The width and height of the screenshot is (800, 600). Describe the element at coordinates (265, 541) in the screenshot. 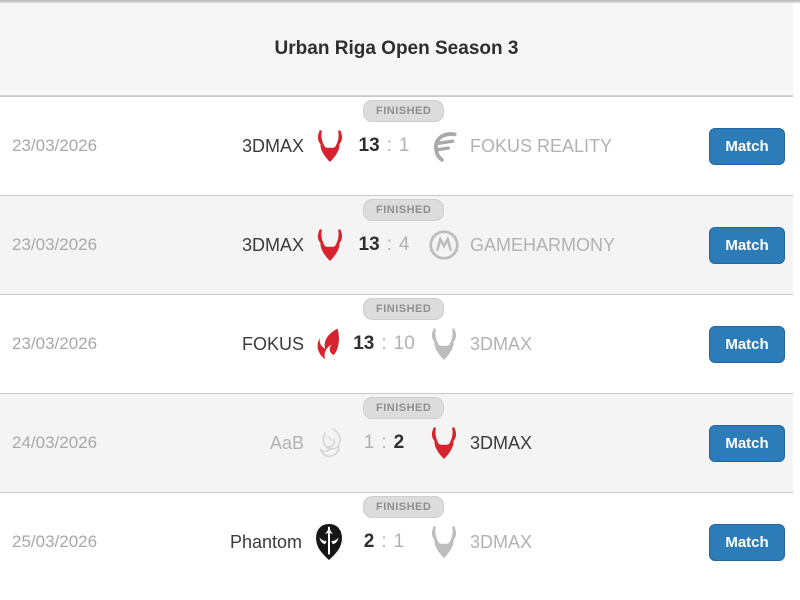

I see `team1-name: Phantom` at that location.